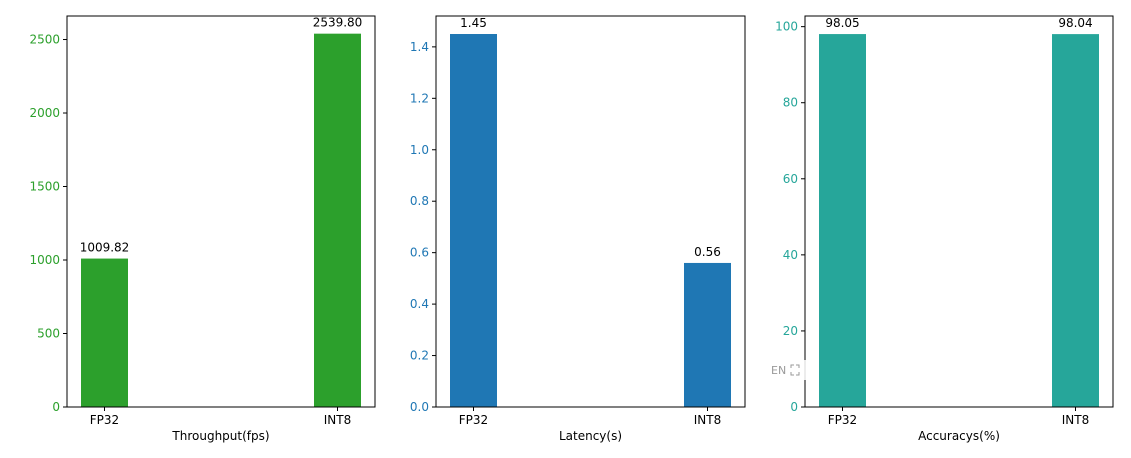 The width and height of the screenshot is (1131, 458). Describe the element at coordinates (220, 436) in the screenshot. I see `x-axis-label: Throughput(fps)` at that location.